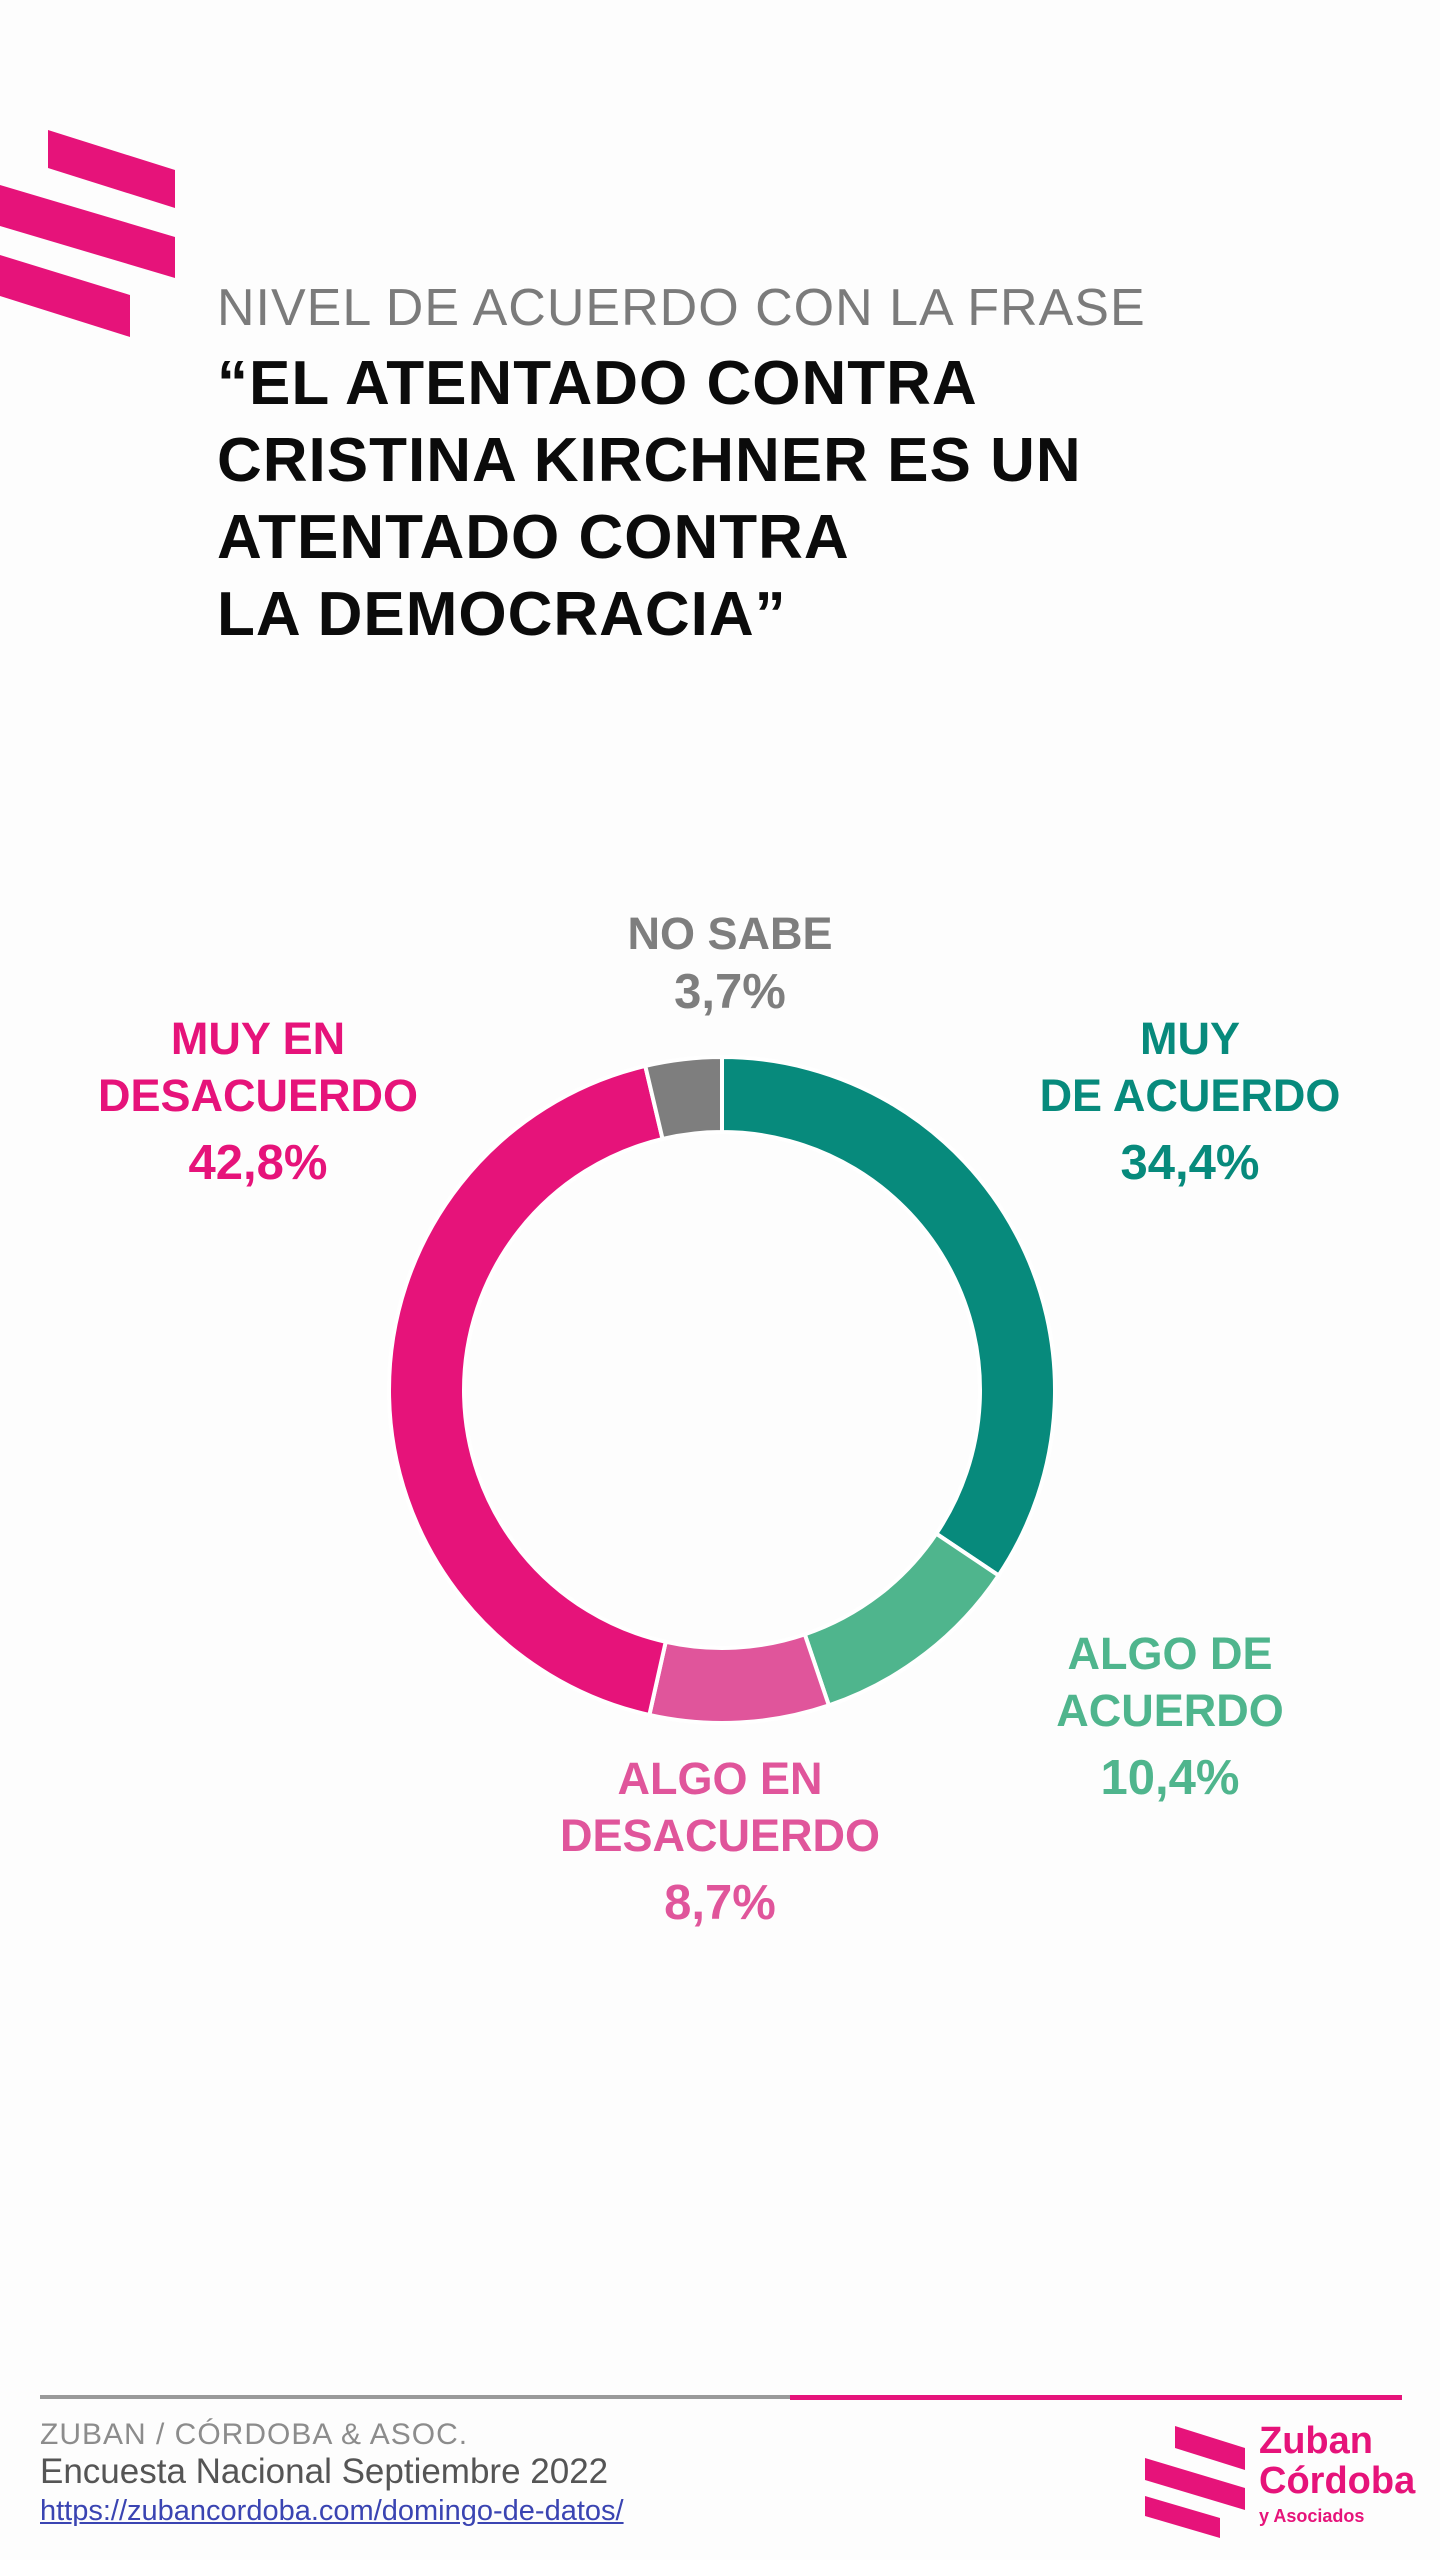 This screenshot has height=2560, width=1440. Describe the element at coordinates (1190, 1038) in the screenshot. I see `slice-label-text: MUY` at that location.